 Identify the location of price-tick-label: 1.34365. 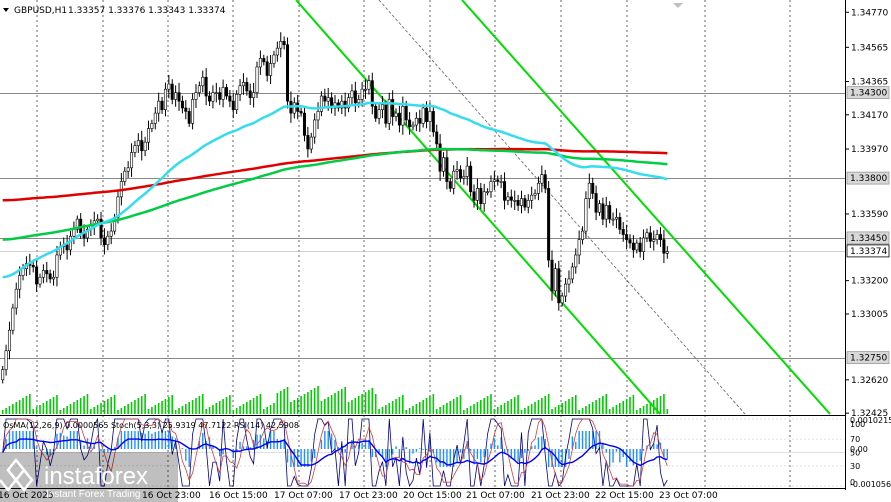
(869, 82).